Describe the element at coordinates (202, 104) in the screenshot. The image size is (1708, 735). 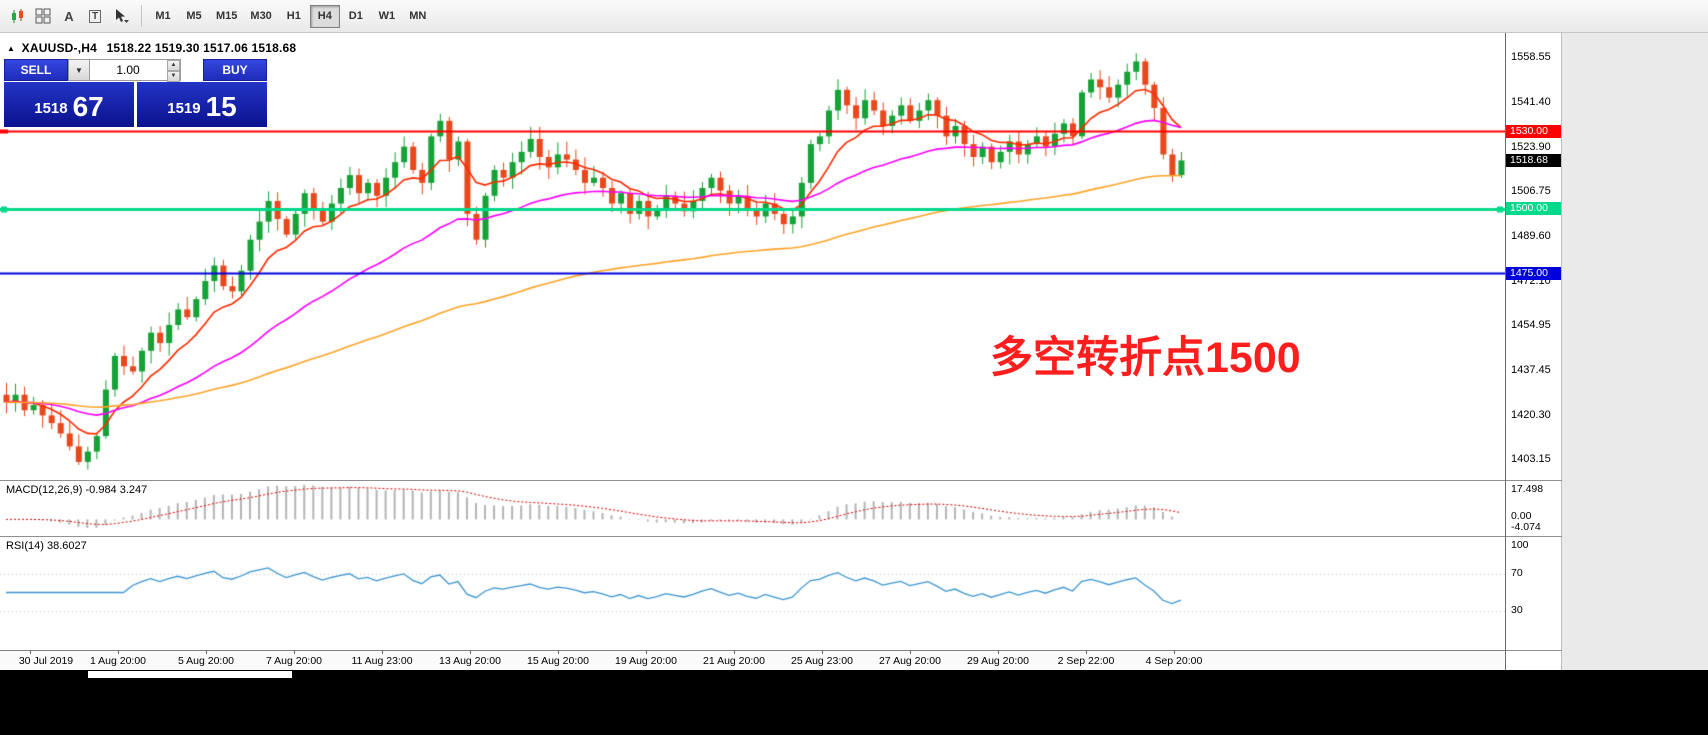
I see `ask-price-display: 1519 15` at that location.